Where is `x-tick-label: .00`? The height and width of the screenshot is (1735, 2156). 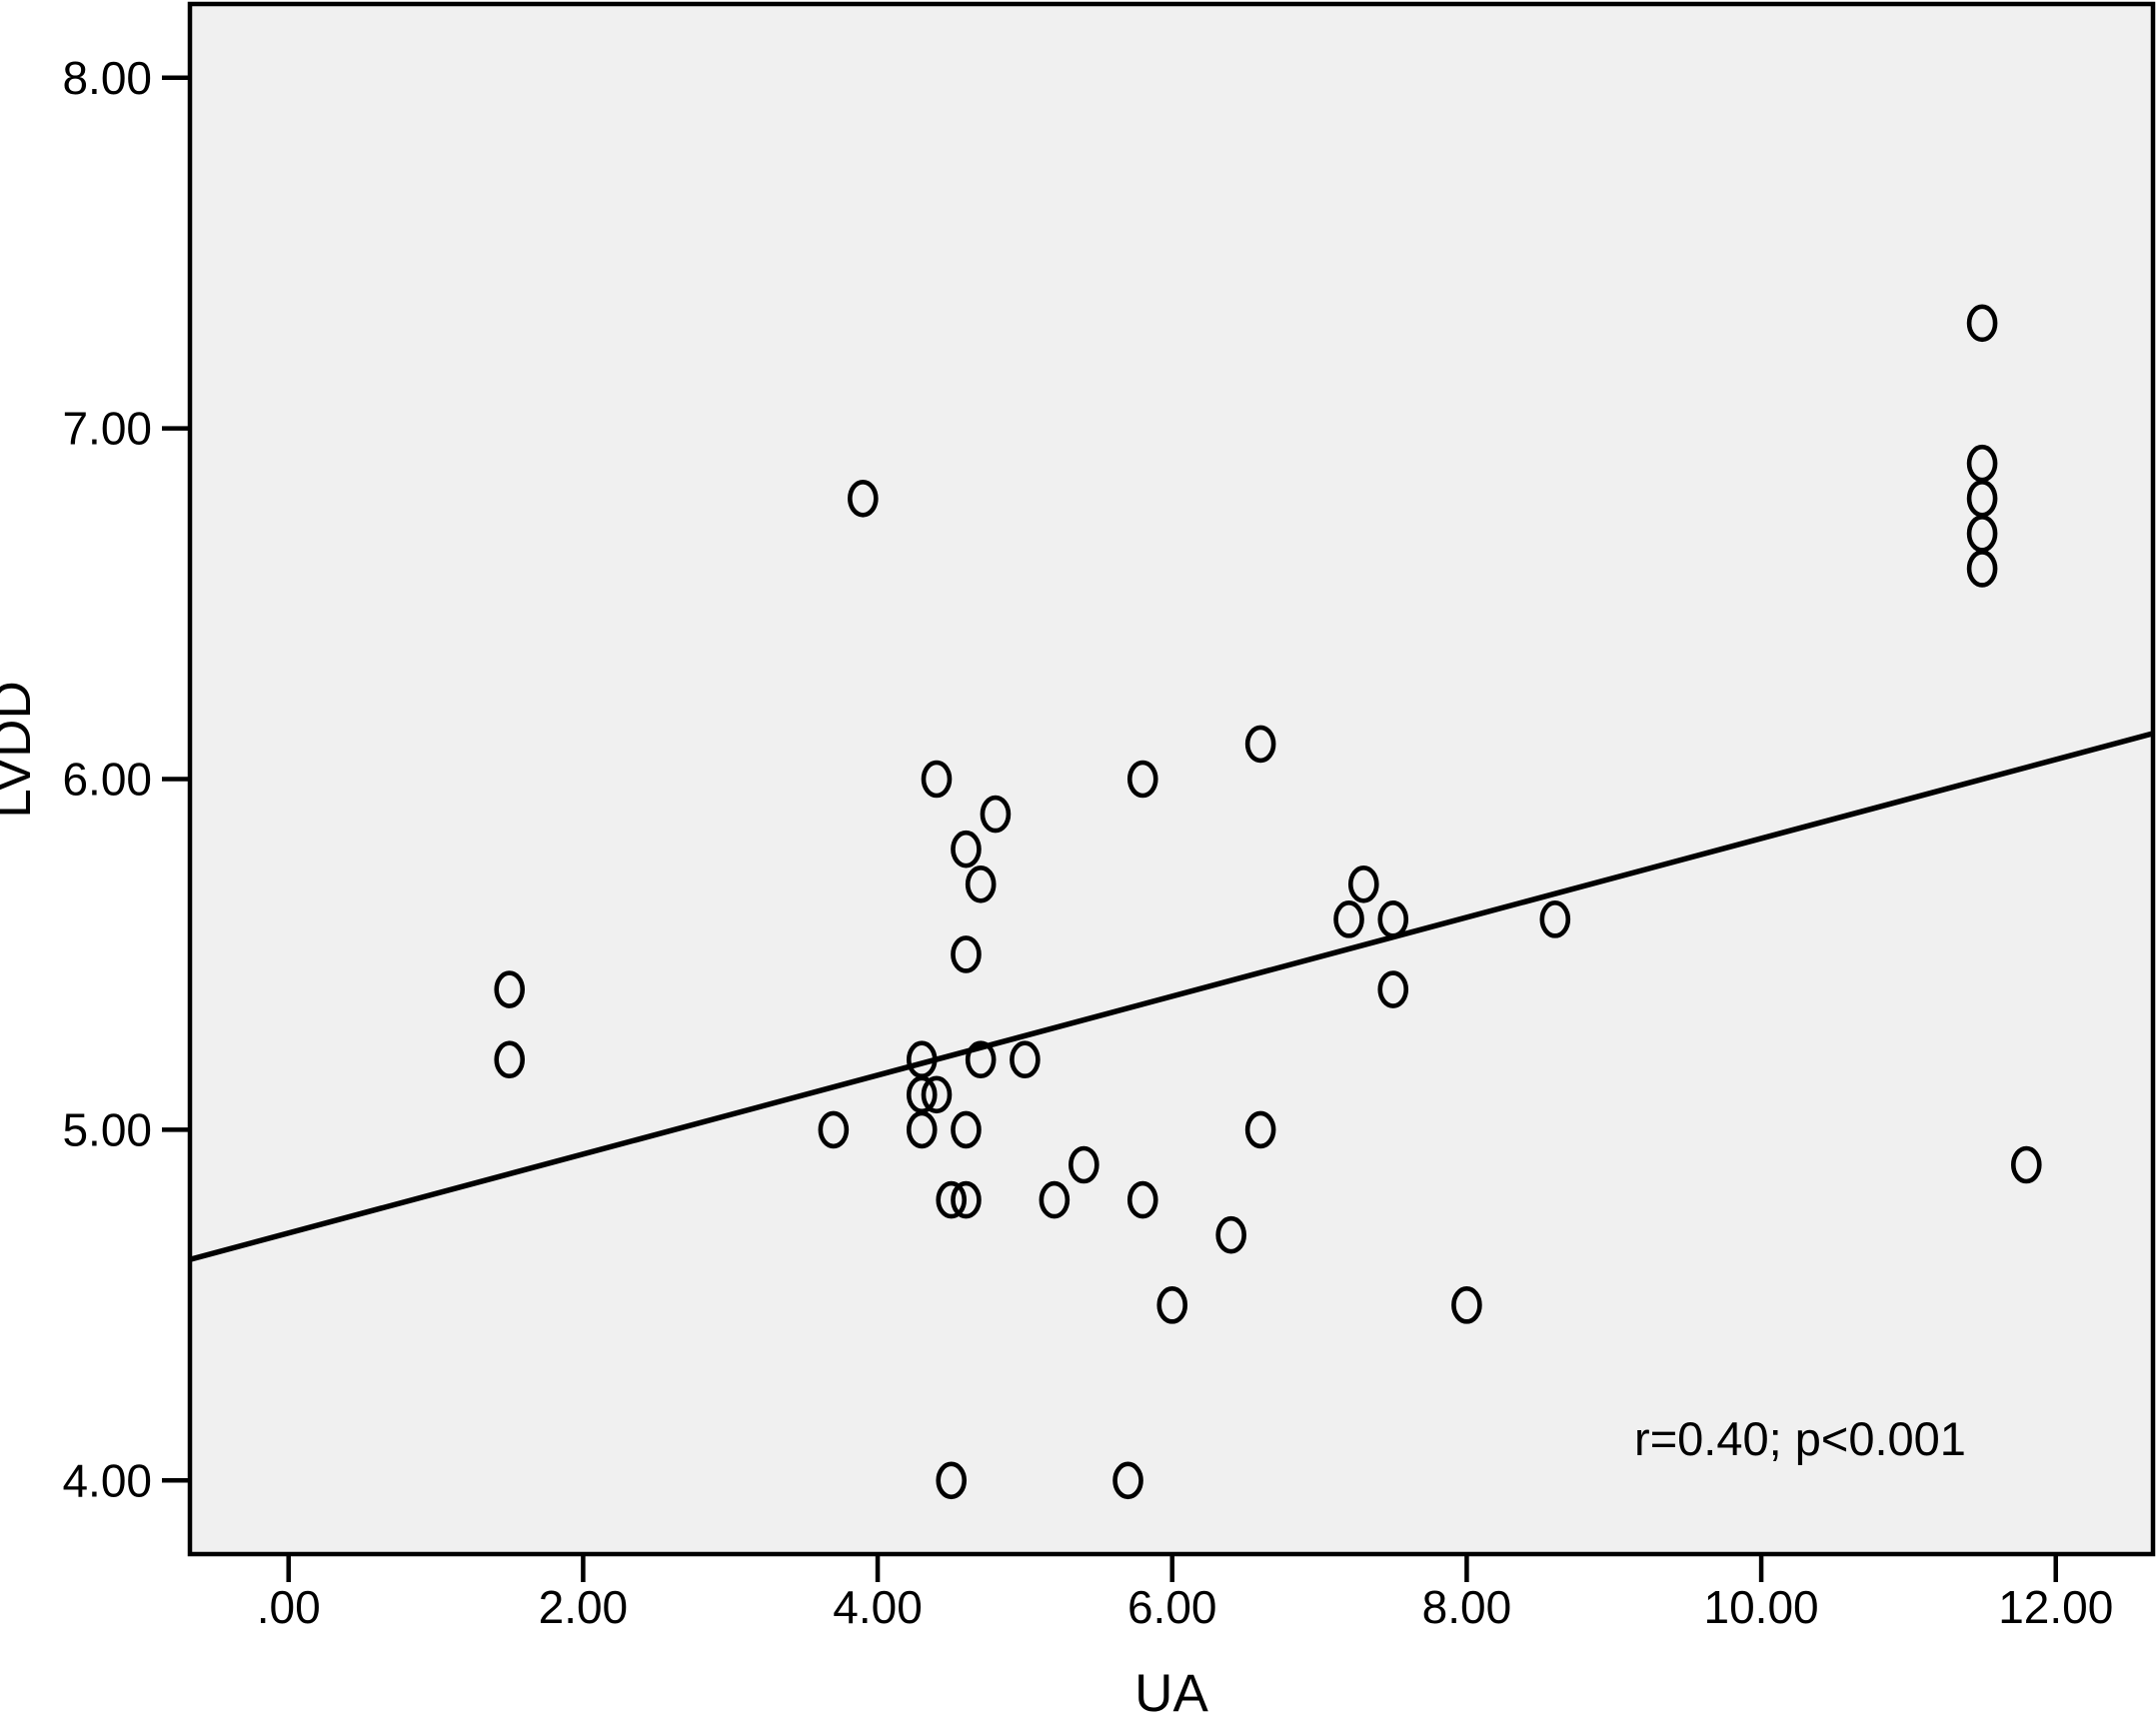 x-tick-label: .00 is located at coordinates (289, 1607).